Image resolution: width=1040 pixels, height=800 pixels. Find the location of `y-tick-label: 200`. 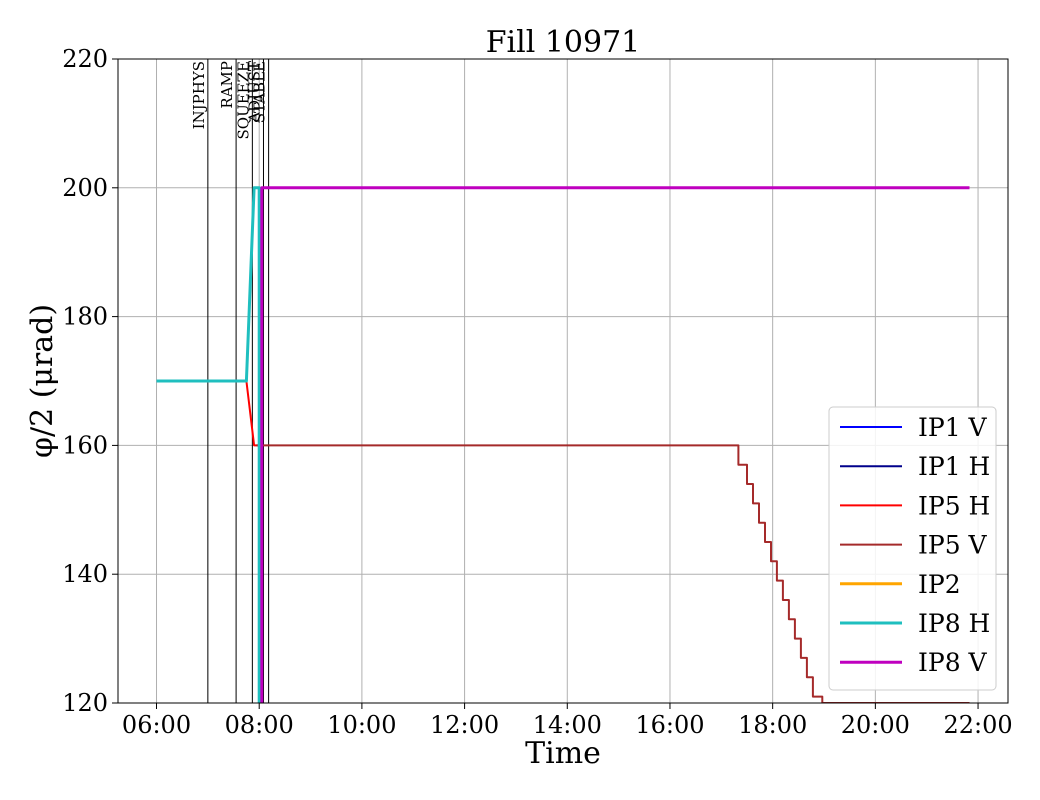

y-tick-label: 200 is located at coordinates (85, 188).